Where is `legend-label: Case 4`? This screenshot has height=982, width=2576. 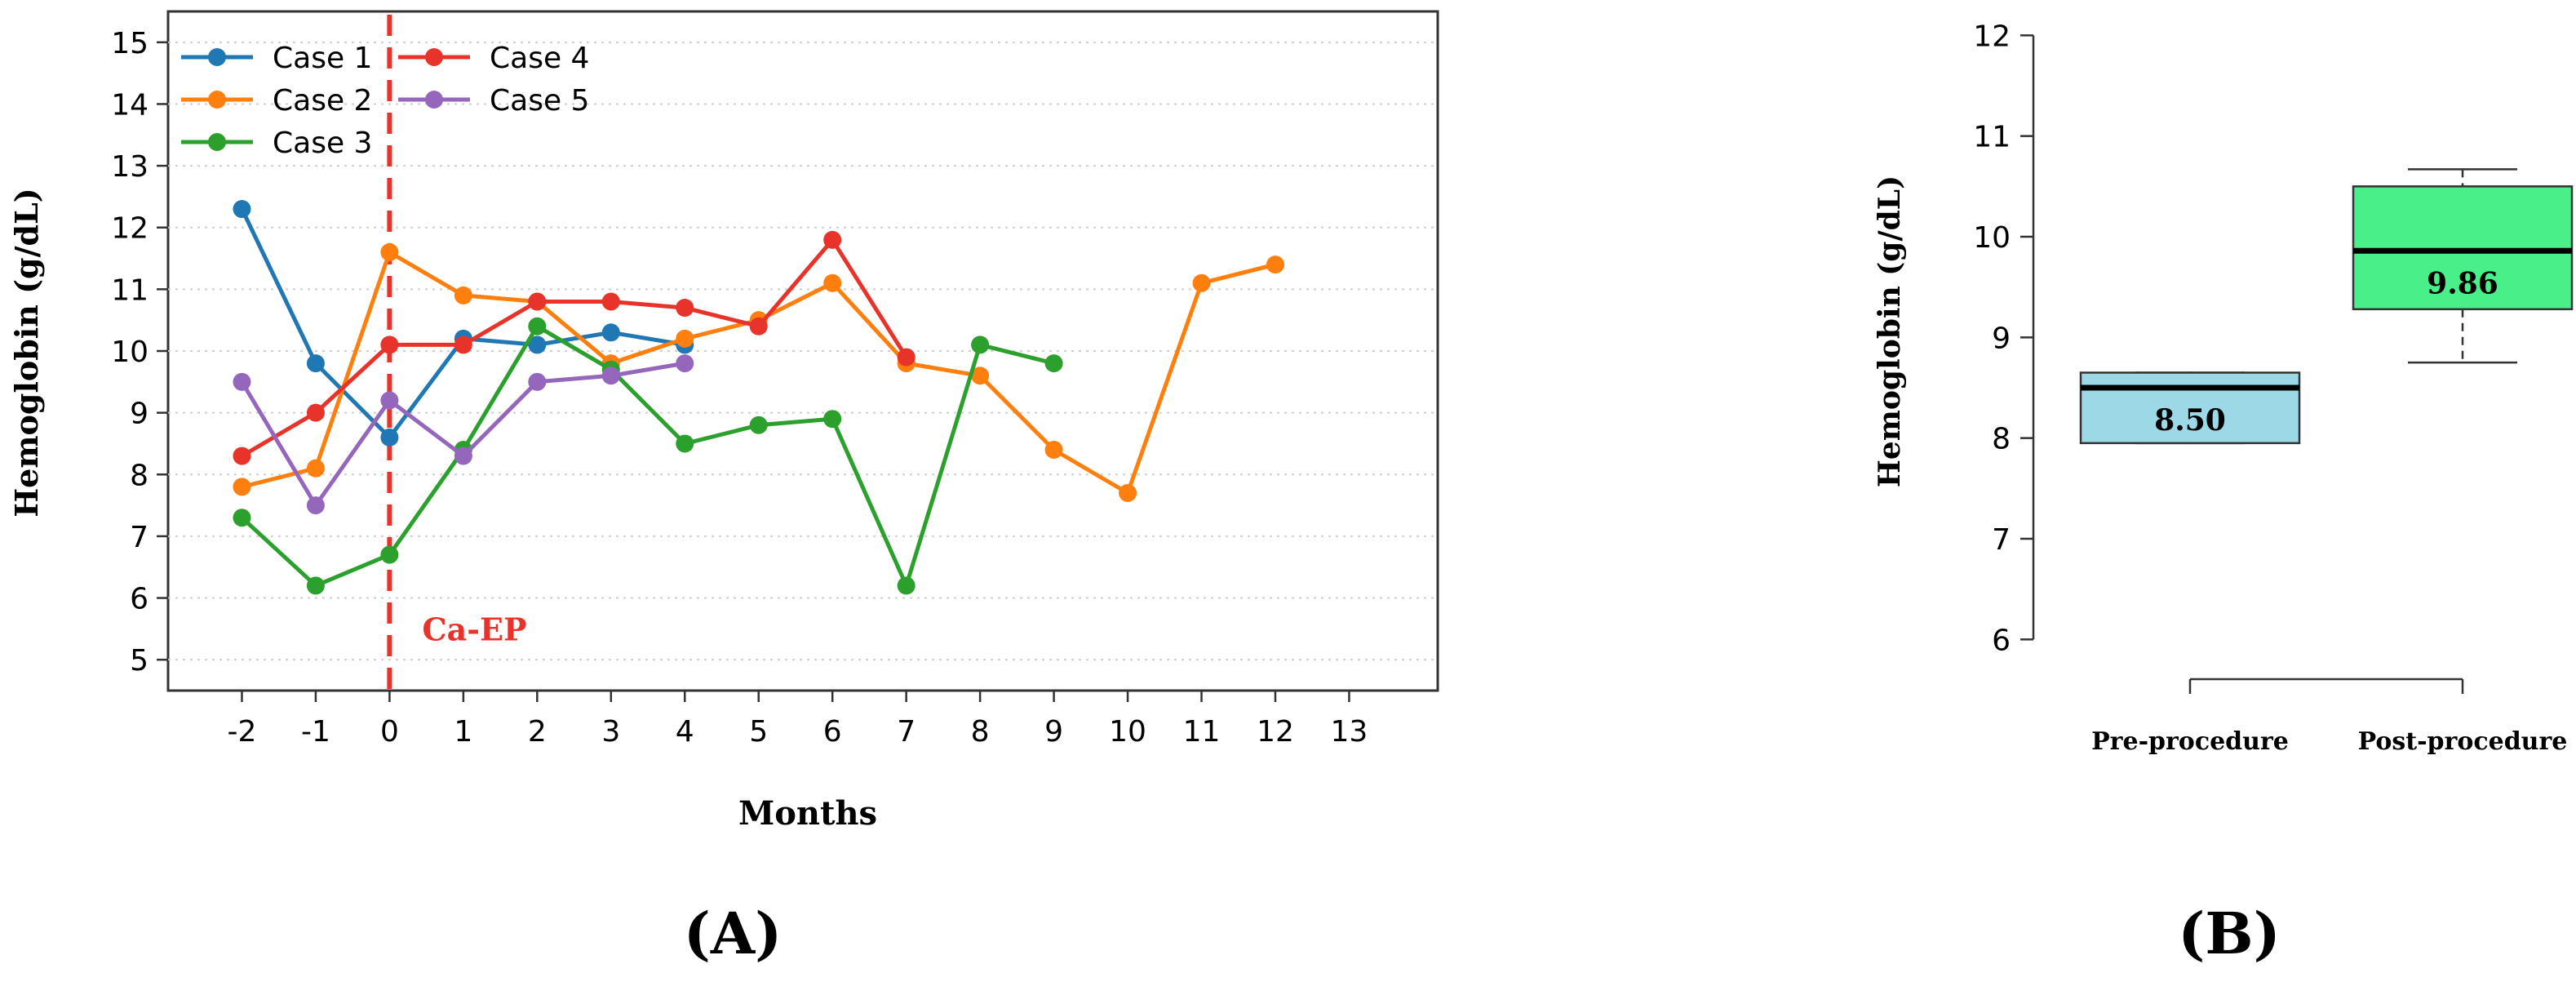 legend-label: Case 4 is located at coordinates (539, 58).